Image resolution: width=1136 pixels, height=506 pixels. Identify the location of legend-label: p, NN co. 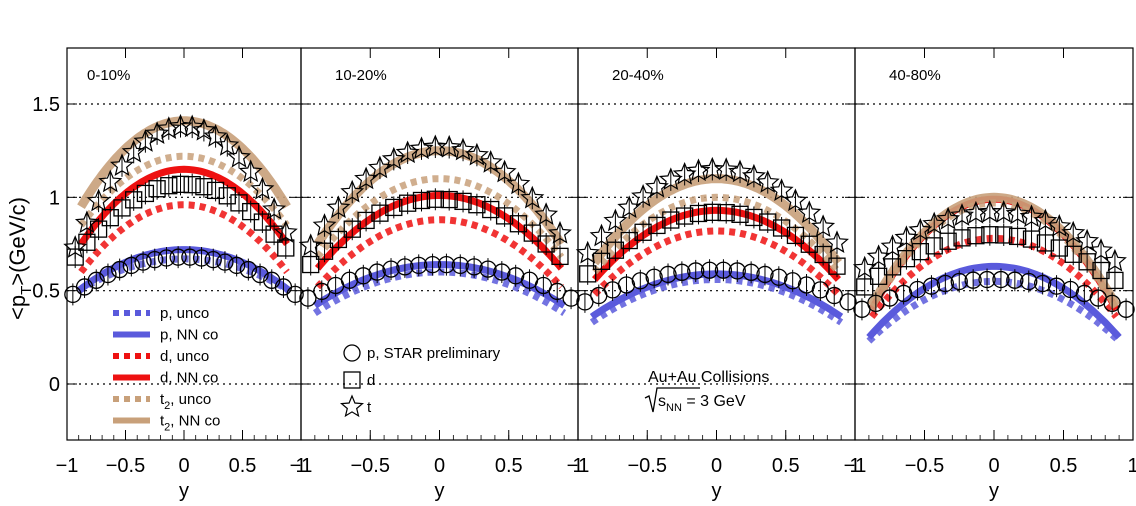
(189, 335).